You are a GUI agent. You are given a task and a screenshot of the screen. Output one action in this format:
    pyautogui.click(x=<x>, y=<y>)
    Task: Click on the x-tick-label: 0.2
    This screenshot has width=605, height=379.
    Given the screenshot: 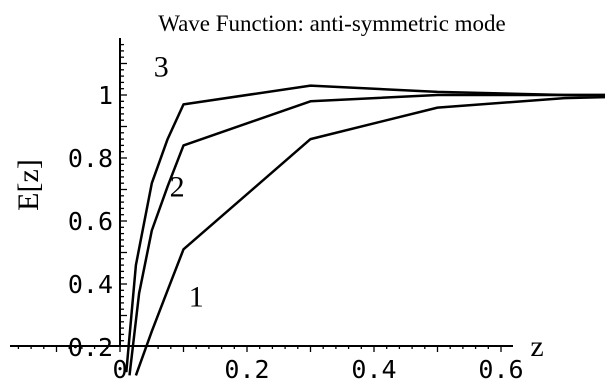 What is the action you would take?
    pyautogui.click(x=246, y=367)
    